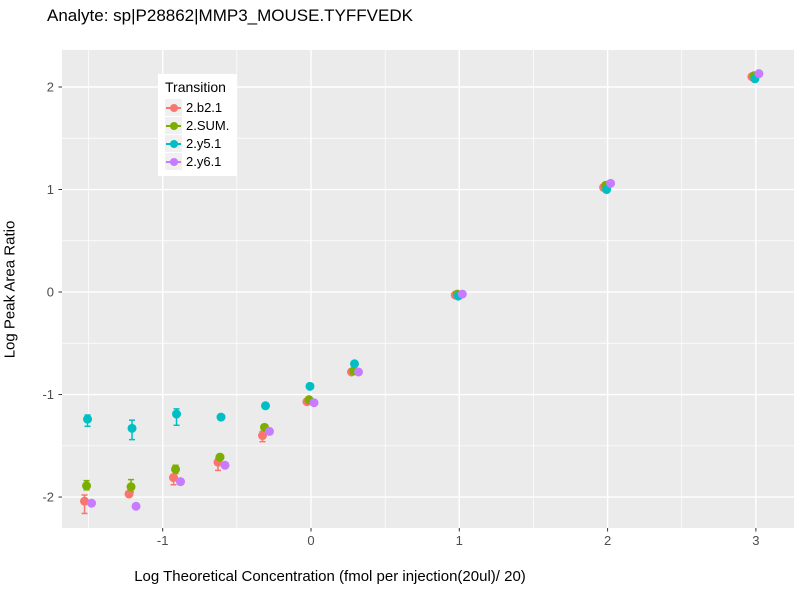 The image size is (800, 600). I want to click on legend-item-2.b2.1: 2.b2.1, so click(197, 107).